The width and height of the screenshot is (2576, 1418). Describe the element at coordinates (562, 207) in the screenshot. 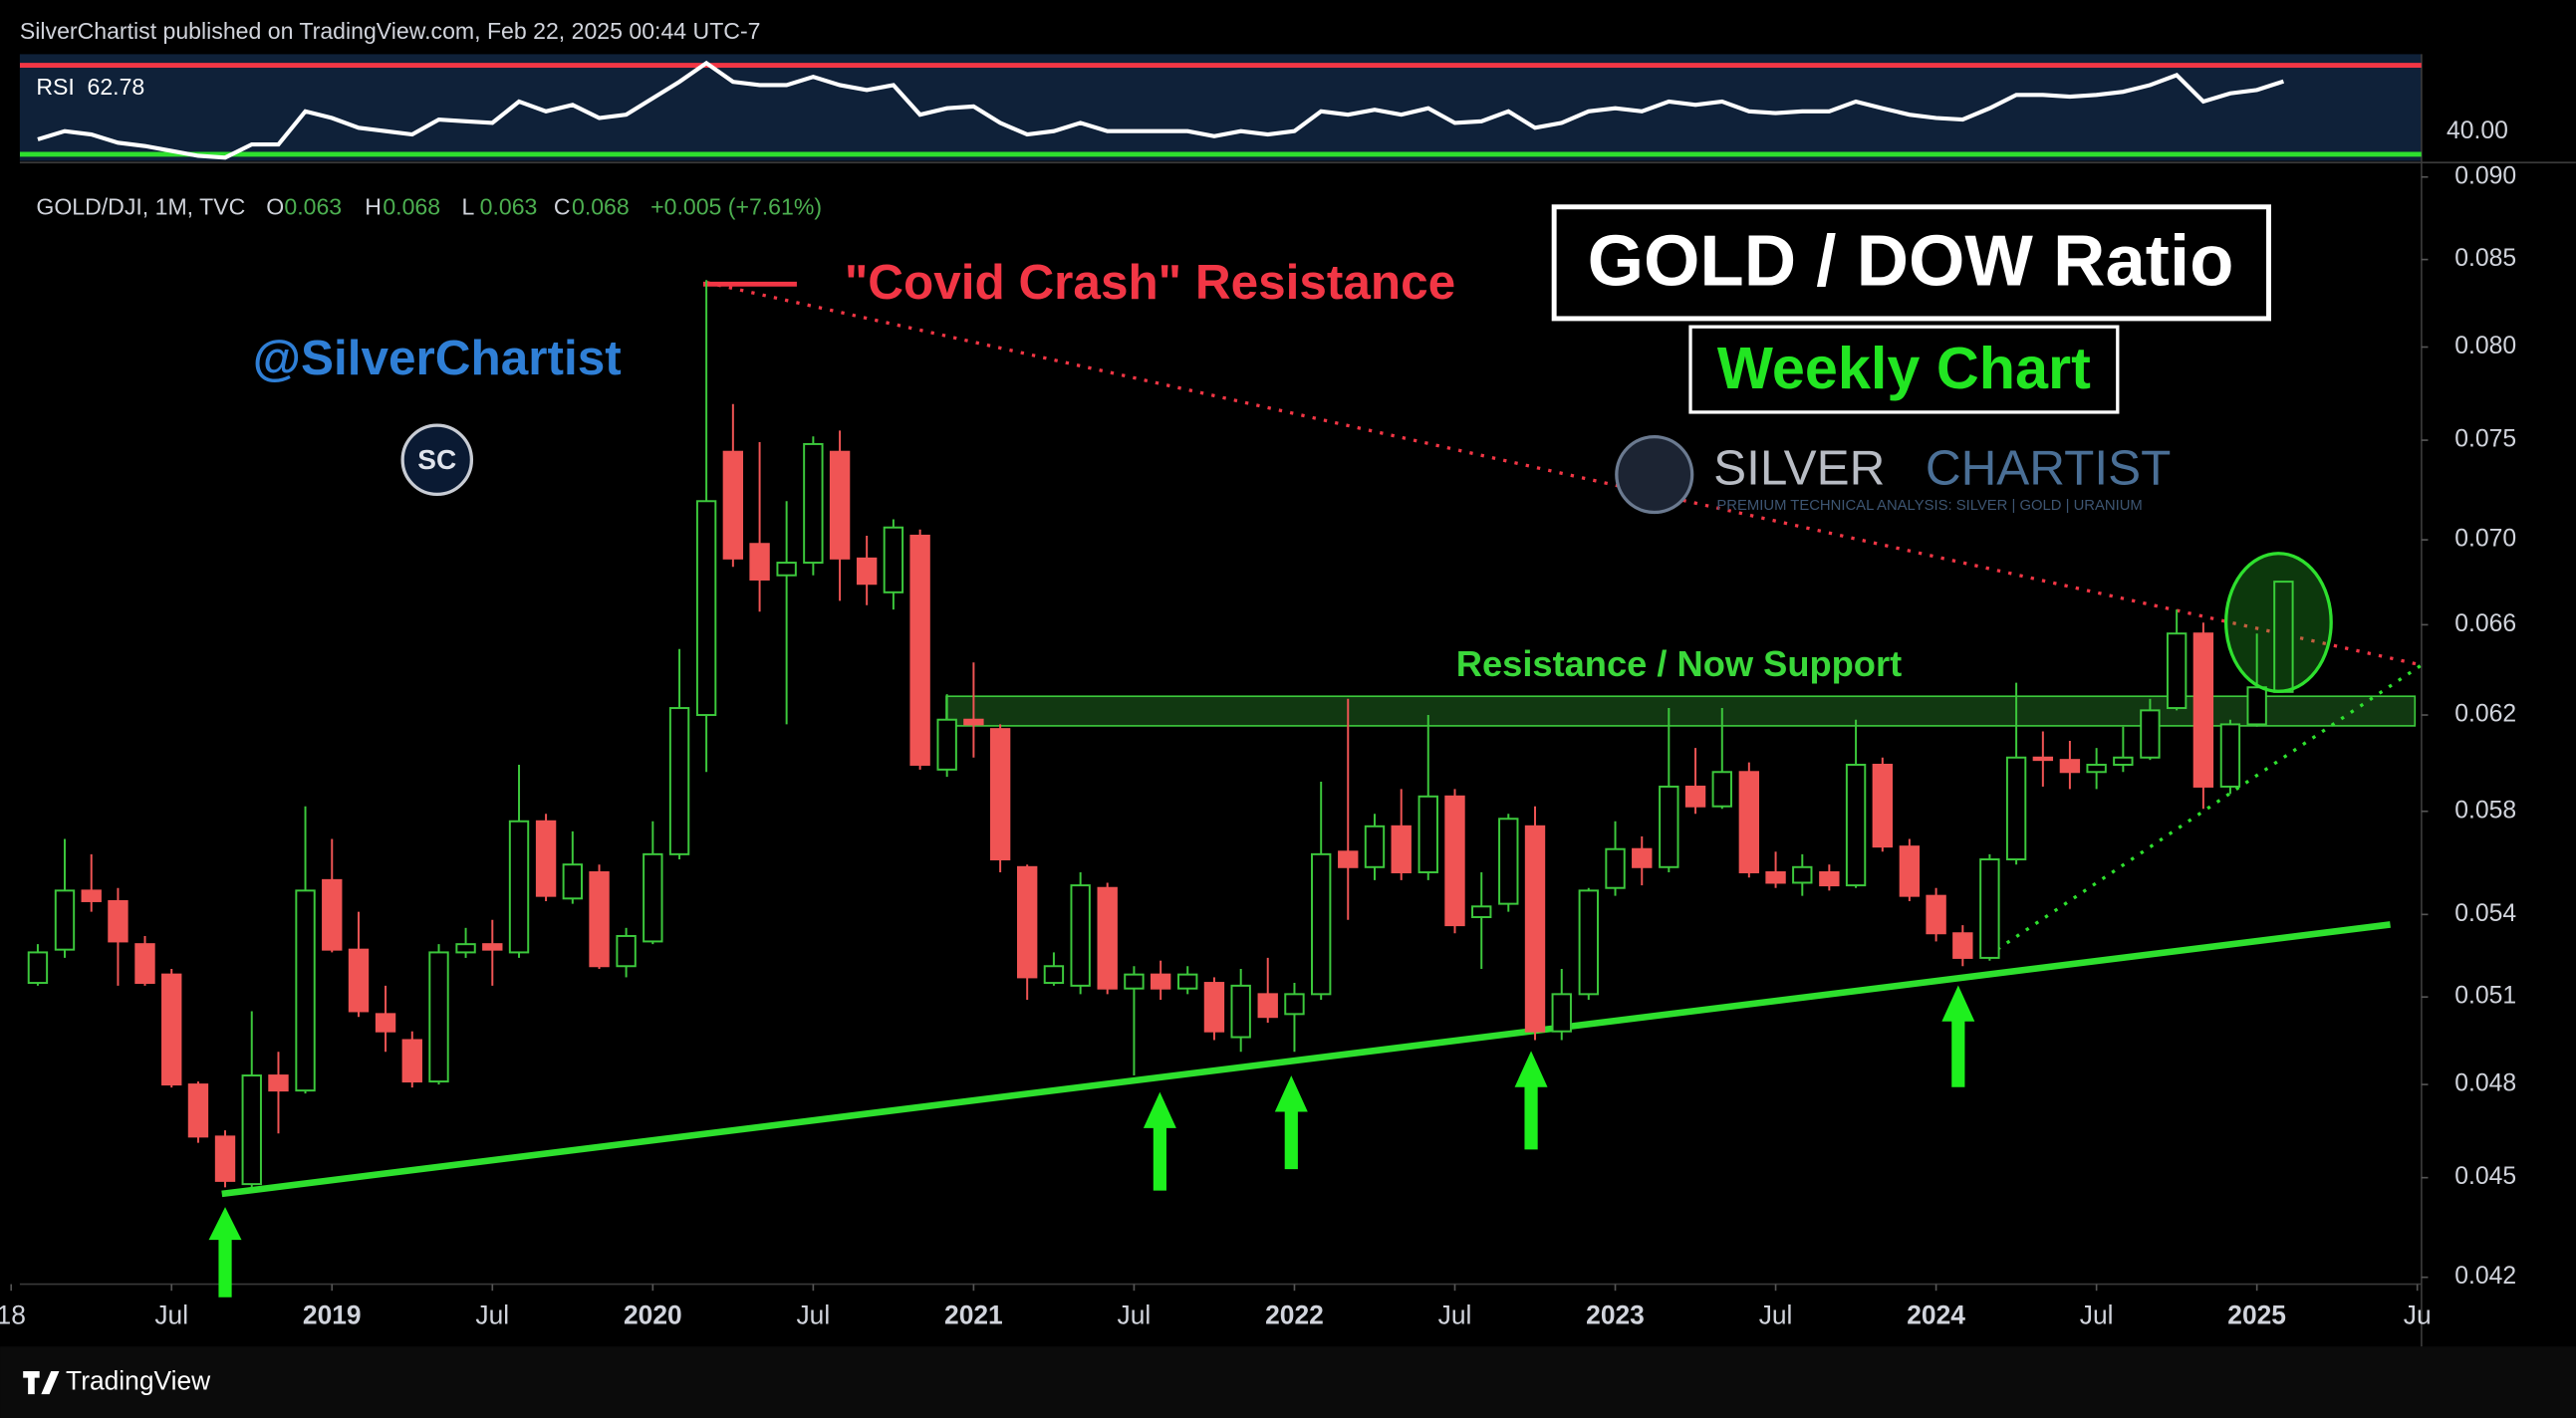

I see `ohlc-key: C` at that location.